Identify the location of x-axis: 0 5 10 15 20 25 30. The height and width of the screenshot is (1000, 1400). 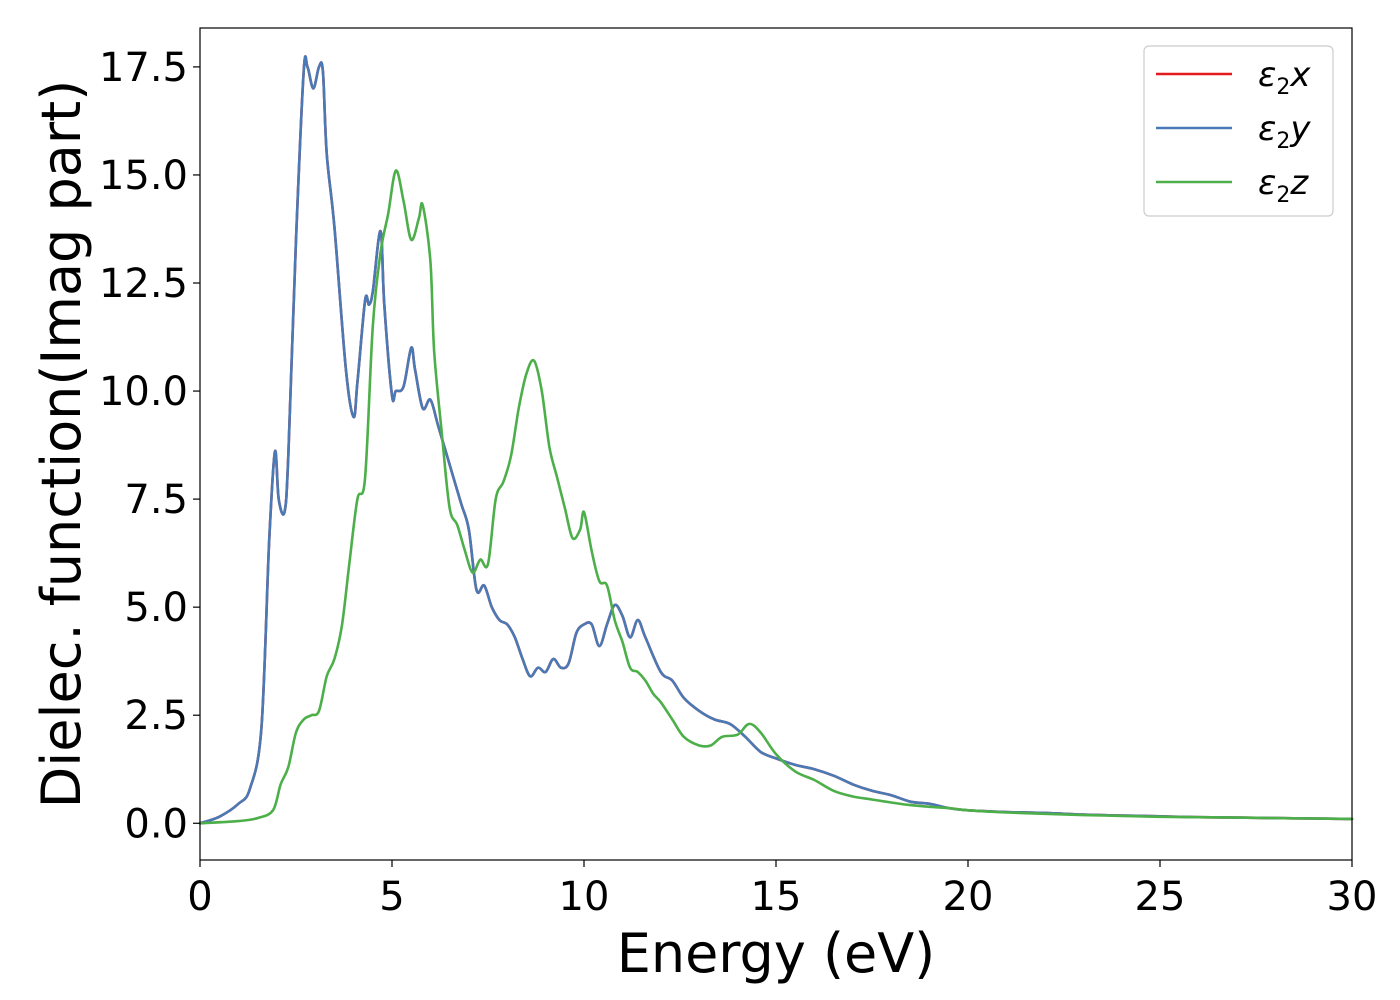
(782, 890).